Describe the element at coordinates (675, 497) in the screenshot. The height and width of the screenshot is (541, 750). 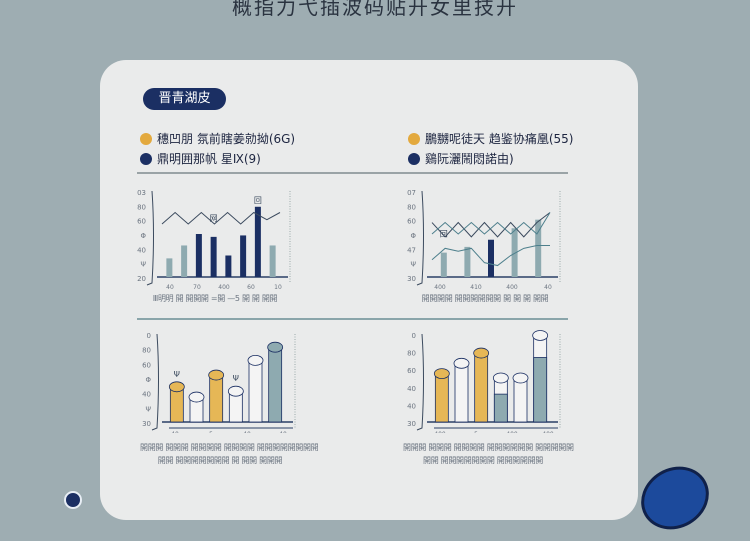
I see `decorative-badge-icon` at that location.